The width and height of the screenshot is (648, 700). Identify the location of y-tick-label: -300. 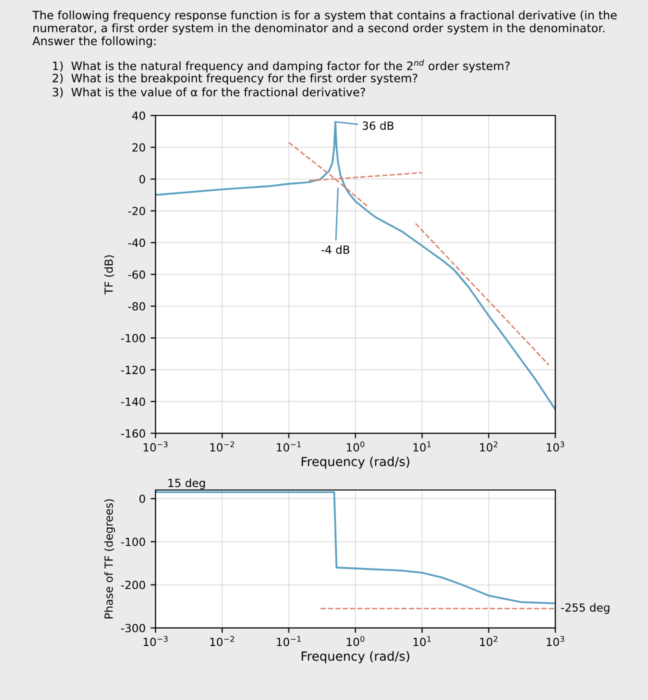
(133, 628).